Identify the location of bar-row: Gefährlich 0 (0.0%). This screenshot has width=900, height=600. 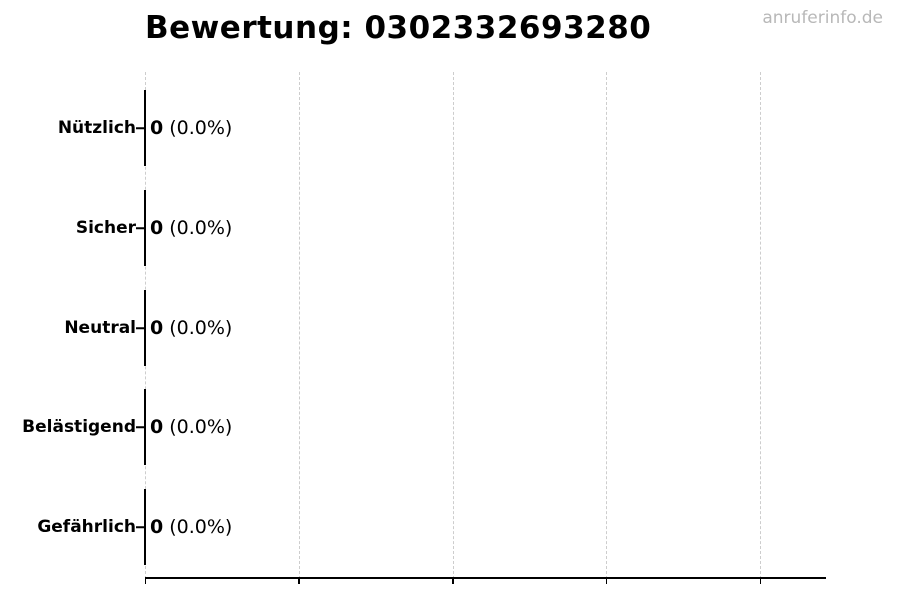
(450, 527).